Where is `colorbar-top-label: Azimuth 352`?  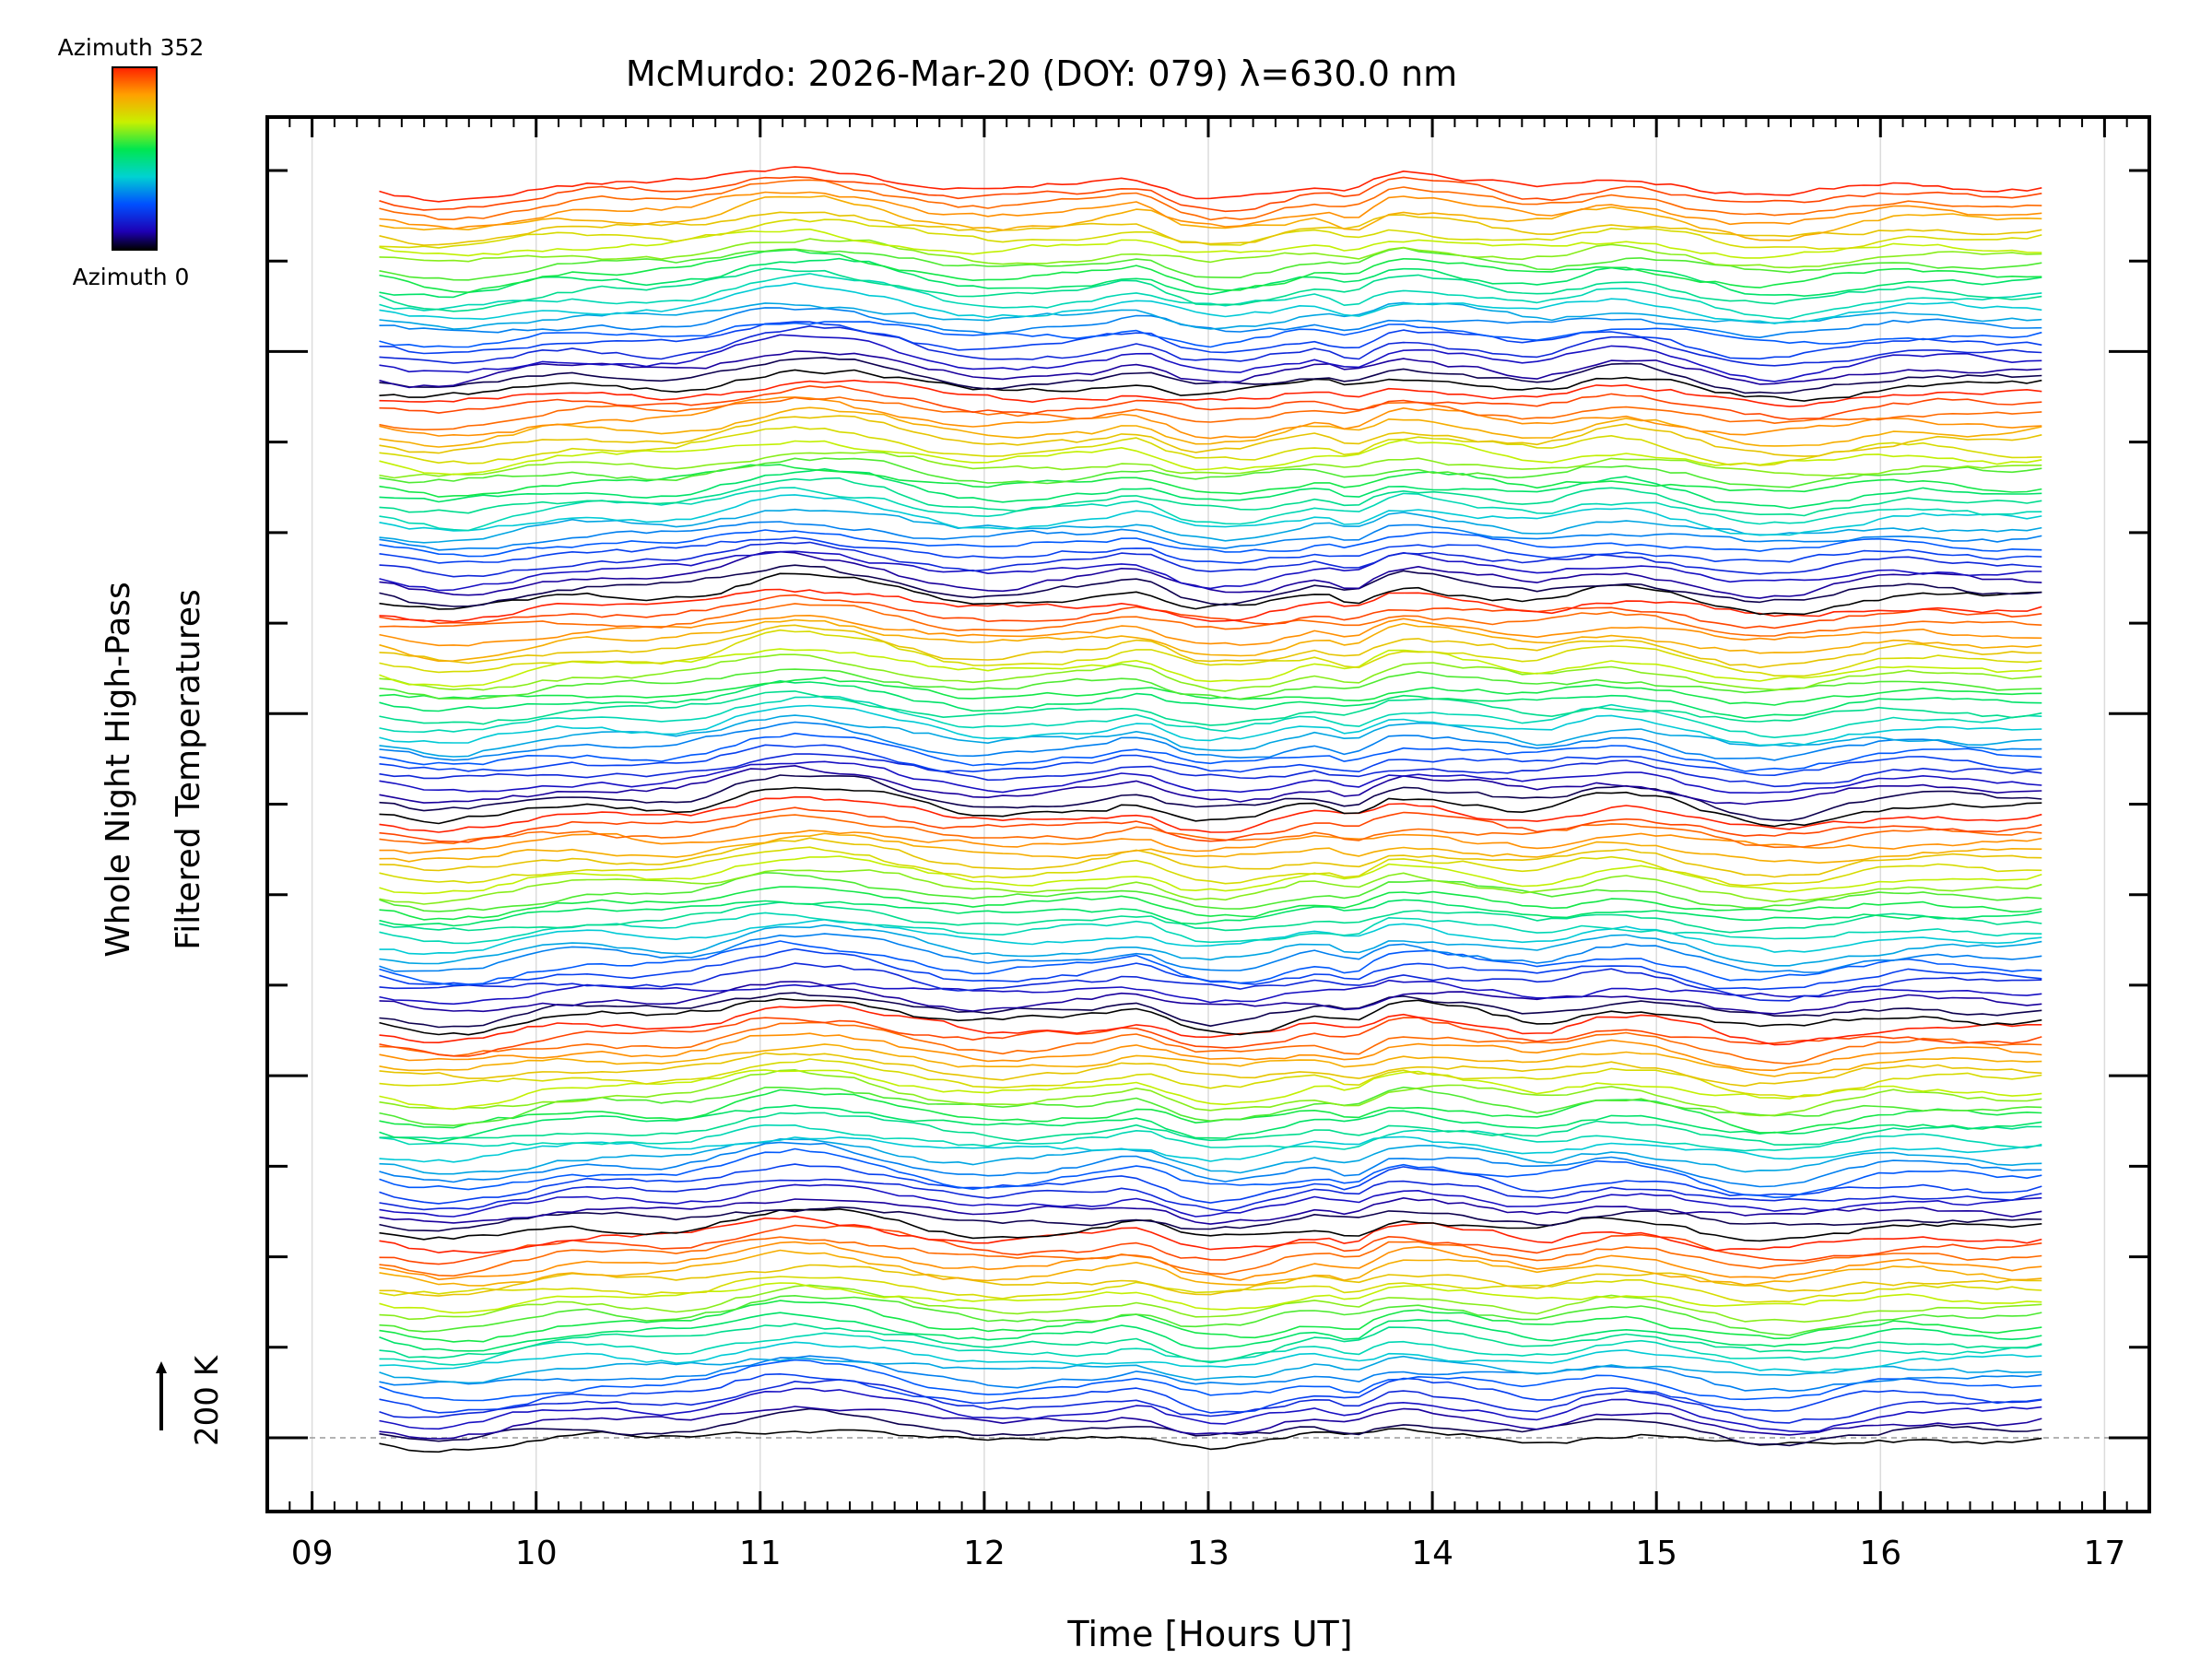 colorbar-top-label: Azimuth 352 is located at coordinates (131, 47).